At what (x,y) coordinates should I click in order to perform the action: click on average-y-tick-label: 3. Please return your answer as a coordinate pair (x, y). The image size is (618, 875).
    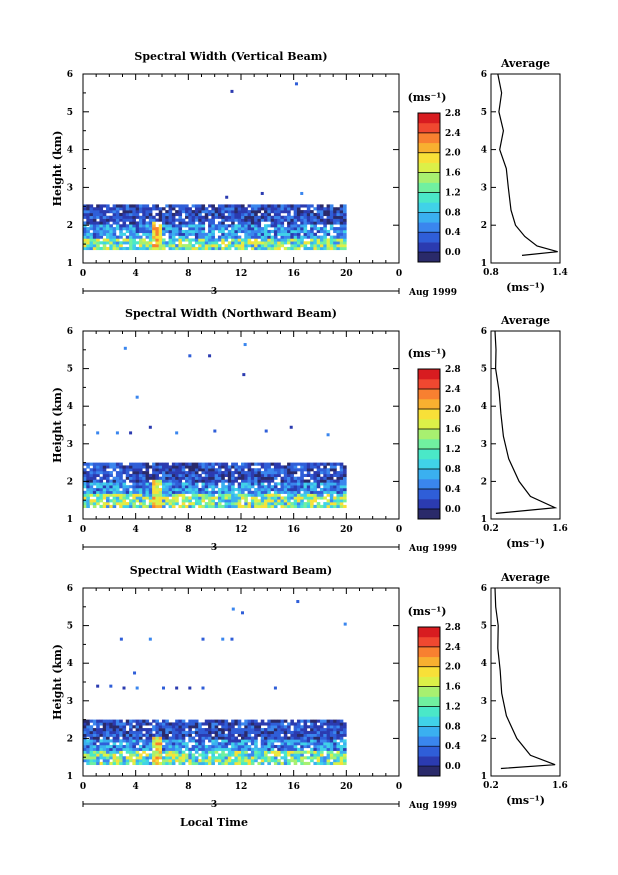
    Looking at the image, I should click on (484, 702).